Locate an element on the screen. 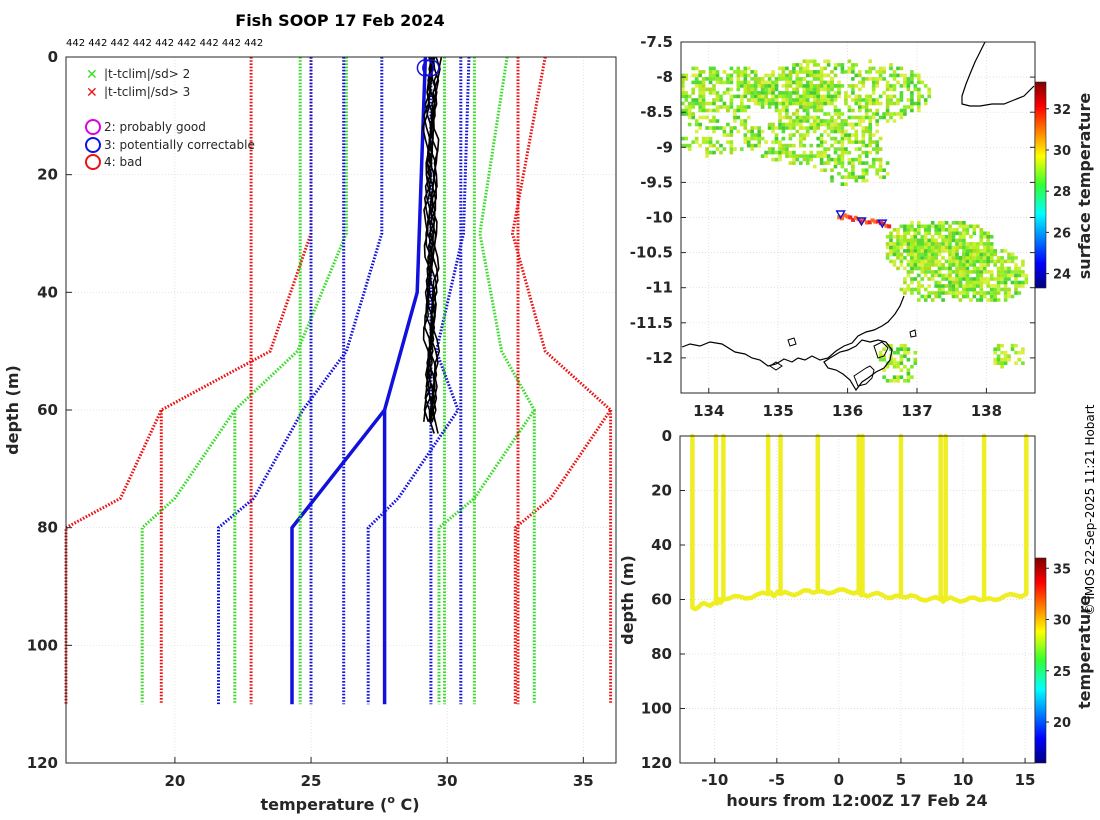 The width and height of the screenshot is (1100, 820). x-tick-label: 25 is located at coordinates (311, 781).